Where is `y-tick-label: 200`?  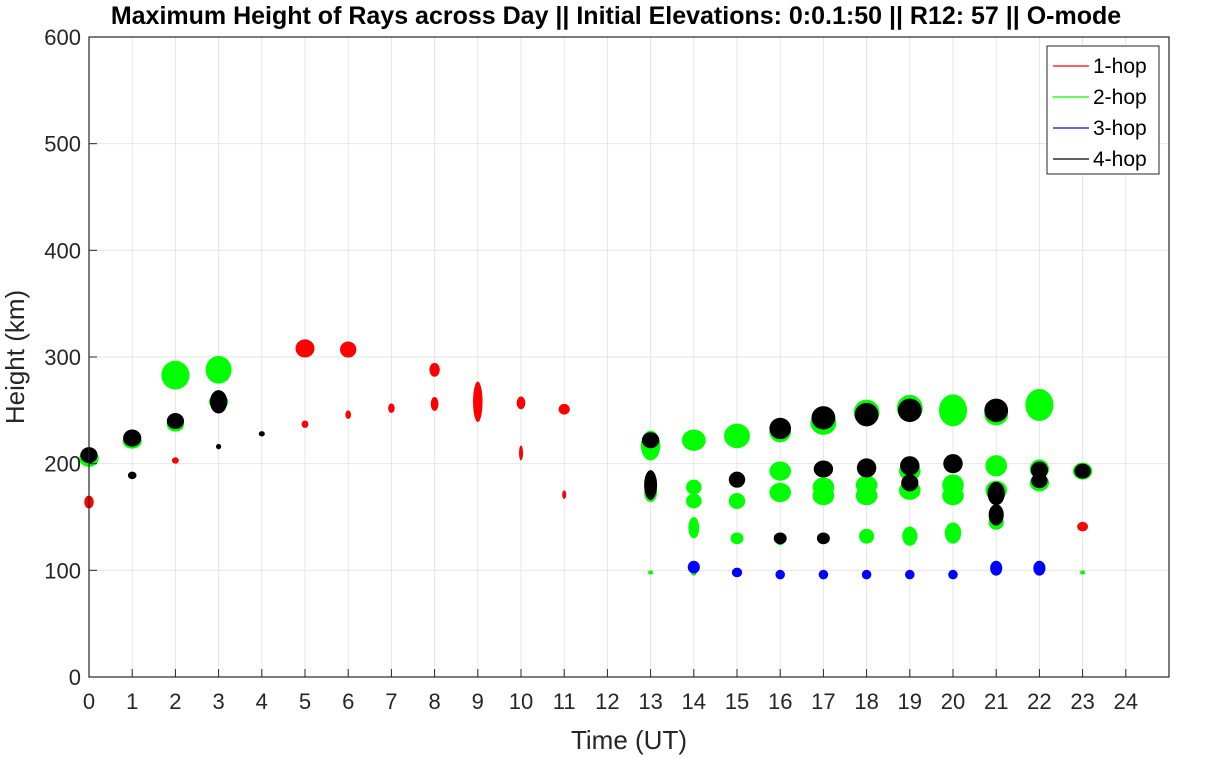
y-tick-label: 200 is located at coordinates (62, 464).